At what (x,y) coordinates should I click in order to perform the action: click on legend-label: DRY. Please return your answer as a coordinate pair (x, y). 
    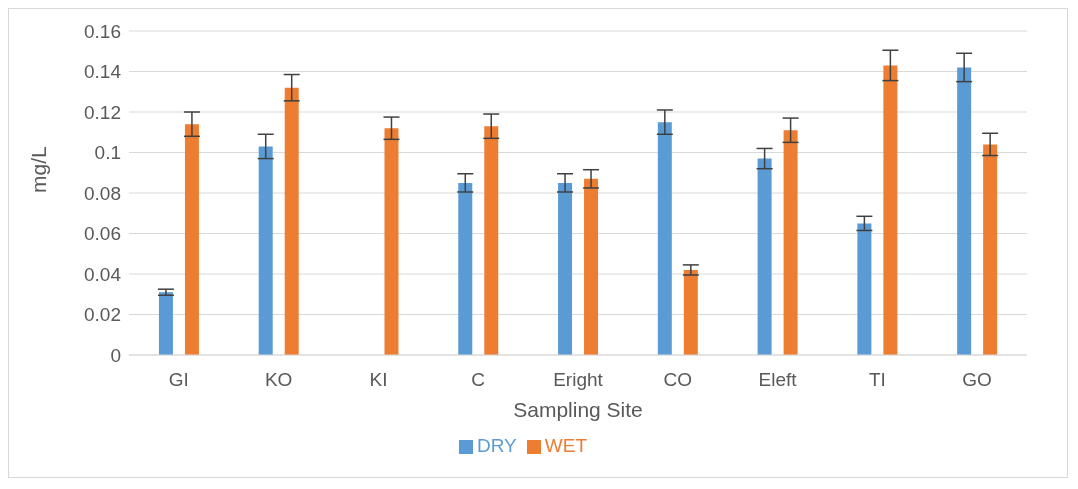
    Looking at the image, I should click on (497, 445).